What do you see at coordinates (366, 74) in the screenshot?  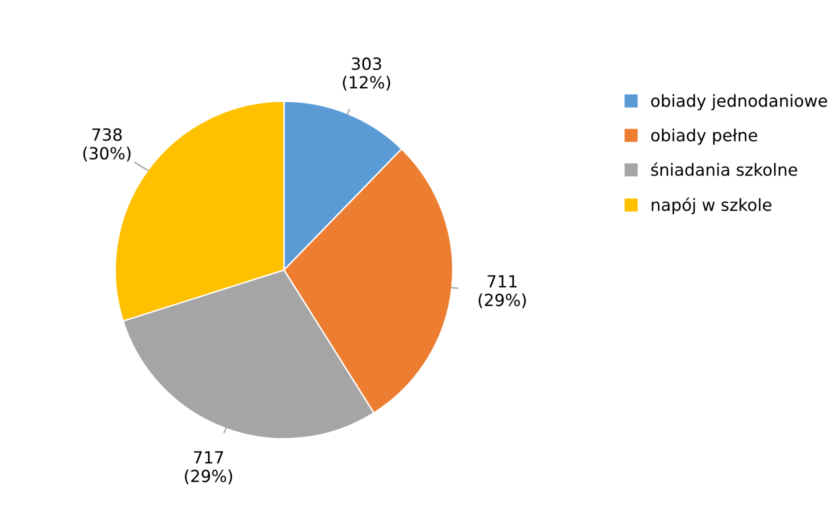 I see `data-label: 303 (12%)` at bounding box center [366, 74].